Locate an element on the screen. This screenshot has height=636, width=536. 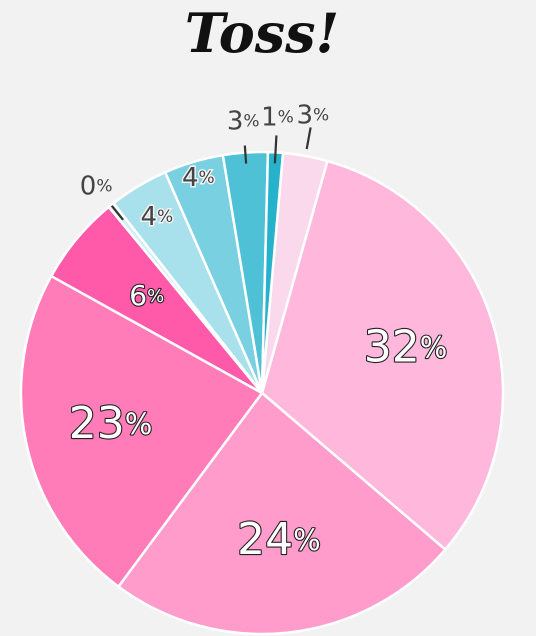
slice-percent-label: 1% is located at coordinates (277, 117).